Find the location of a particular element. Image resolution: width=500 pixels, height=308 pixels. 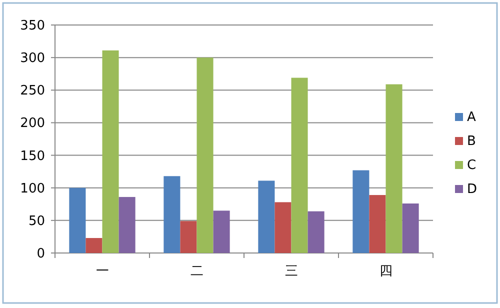

legend-label: D is located at coordinates (472, 189).